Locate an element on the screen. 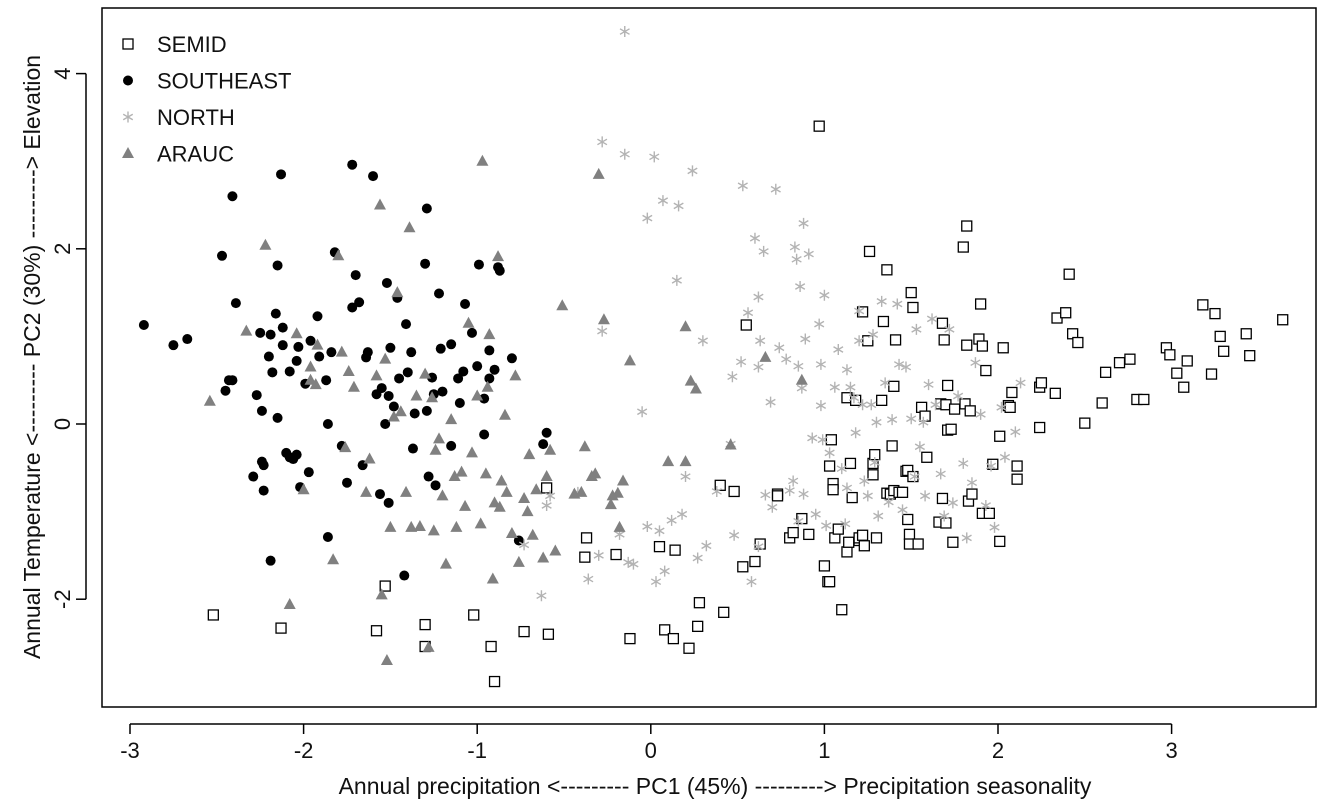  y-tick-label: 2 is located at coordinates (62, 249).